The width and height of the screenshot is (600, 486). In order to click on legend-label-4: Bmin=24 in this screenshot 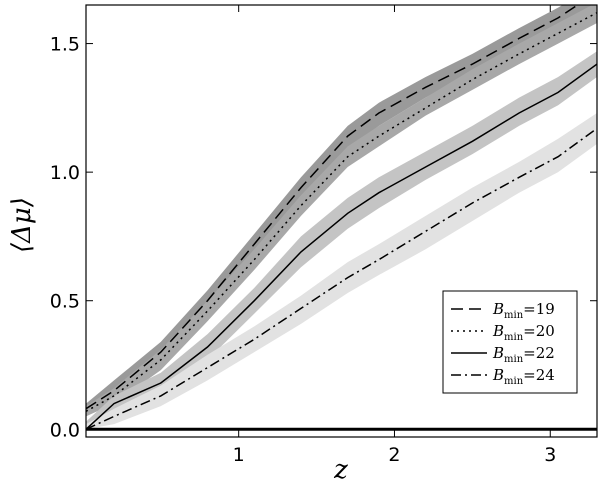, I will do `click(523, 376)`.